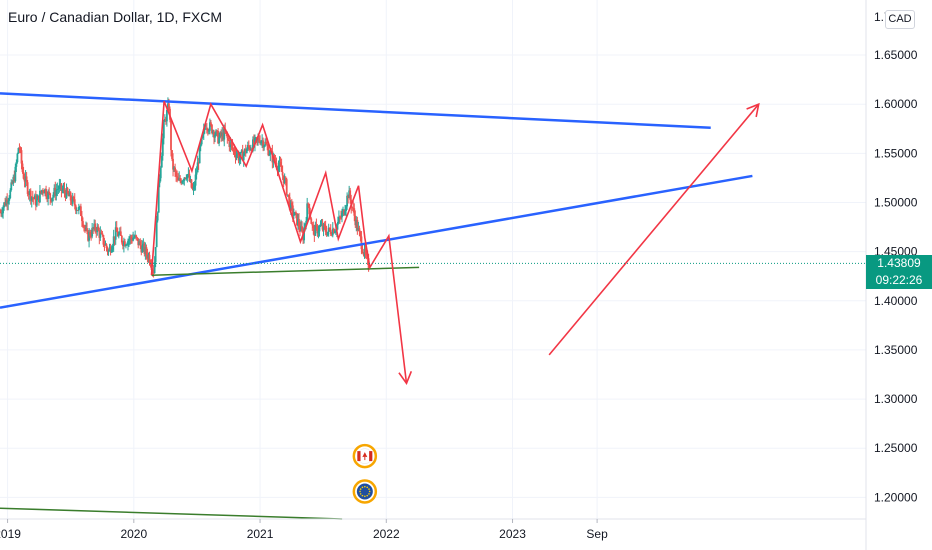  What do you see at coordinates (896, 497) in the screenshot?
I see `price-tick-label: 1.20000` at bounding box center [896, 497].